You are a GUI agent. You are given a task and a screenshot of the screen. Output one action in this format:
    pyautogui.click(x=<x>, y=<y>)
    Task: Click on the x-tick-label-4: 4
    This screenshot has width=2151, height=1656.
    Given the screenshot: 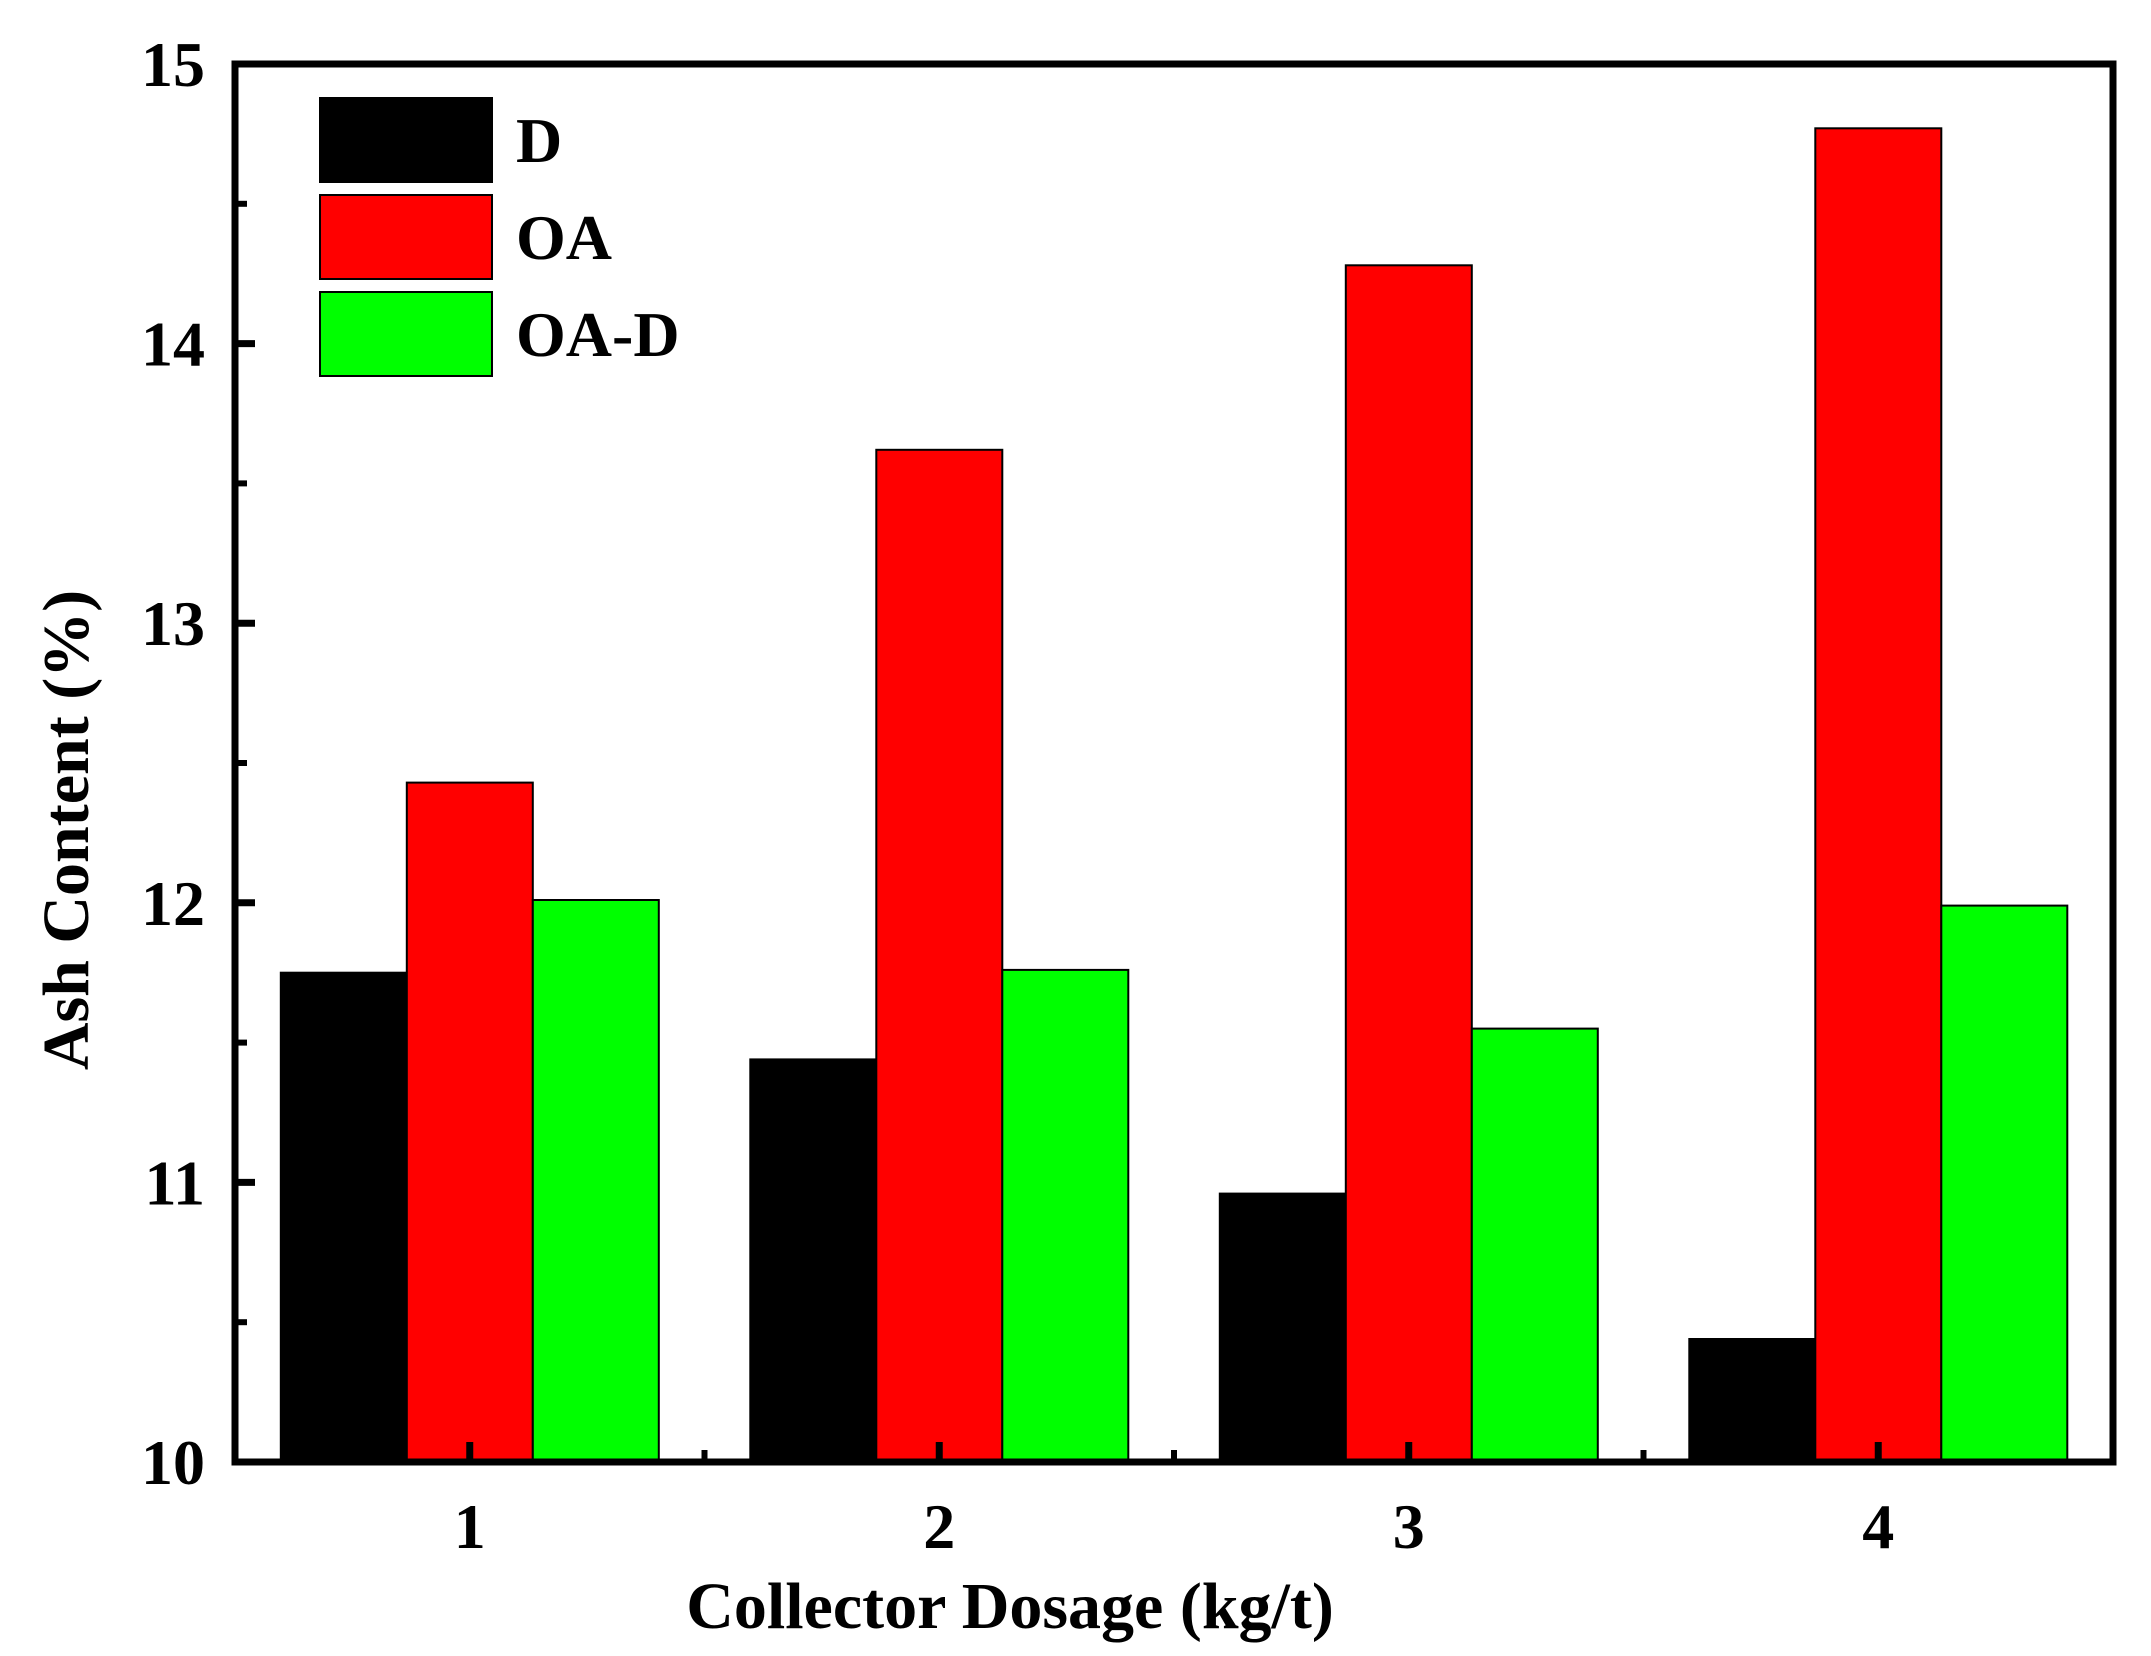 What is the action you would take?
    pyautogui.click(x=1878, y=1526)
    